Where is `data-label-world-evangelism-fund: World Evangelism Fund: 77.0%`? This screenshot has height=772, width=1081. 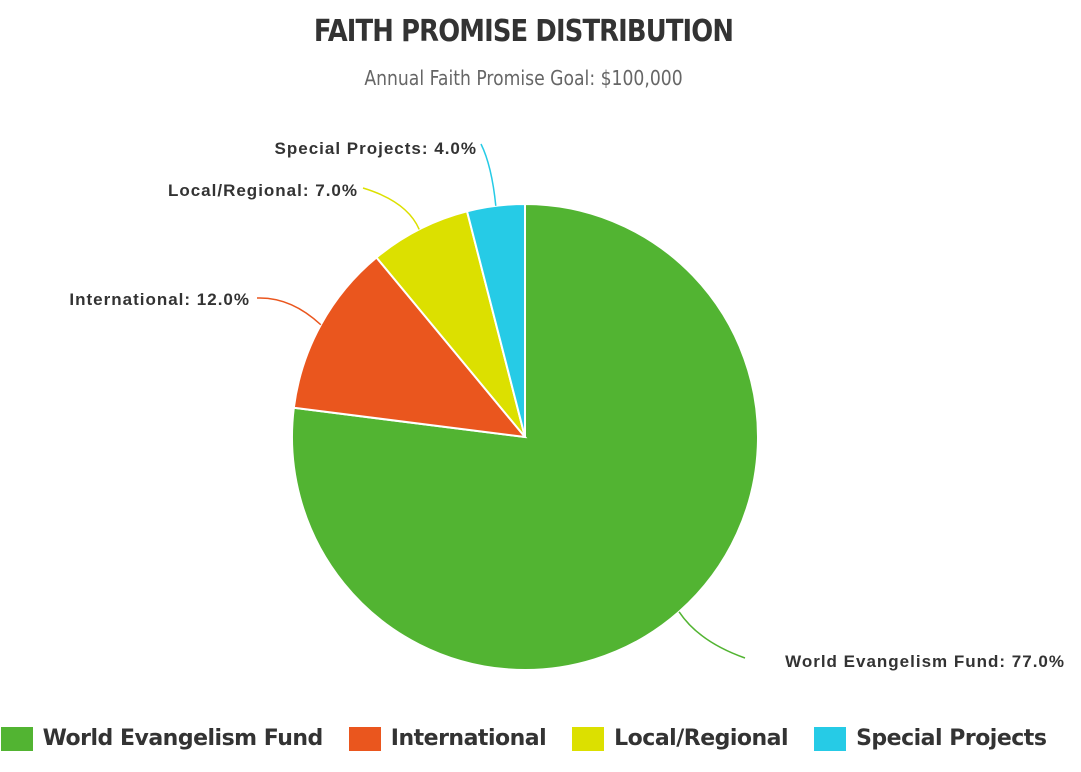
data-label-world-evangelism-fund: World Evangelism Fund: 77.0% is located at coordinates (925, 661).